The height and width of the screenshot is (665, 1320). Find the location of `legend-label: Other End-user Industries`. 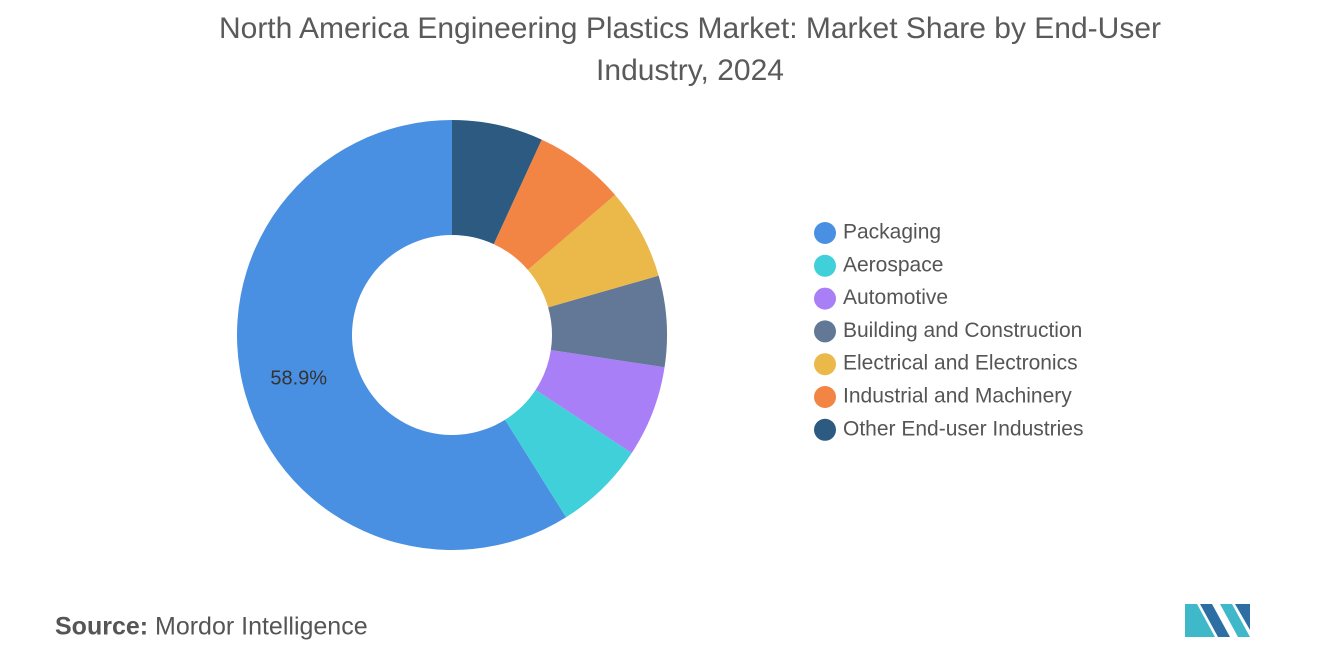

legend-label: Other End-user Industries is located at coordinates (963, 428).